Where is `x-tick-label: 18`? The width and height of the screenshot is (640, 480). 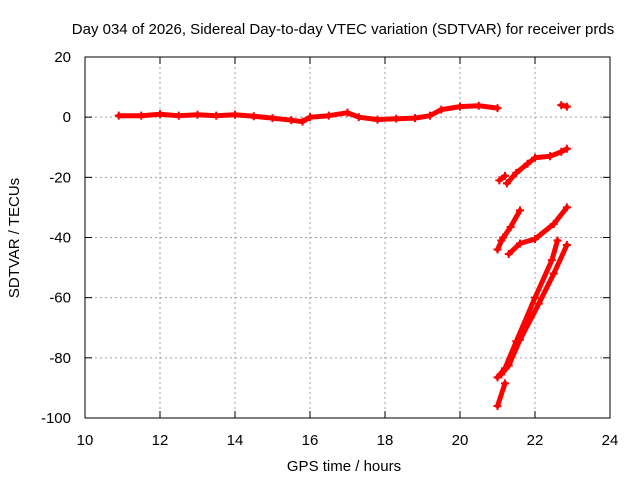 x-tick-label: 18 is located at coordinates (385, 440).